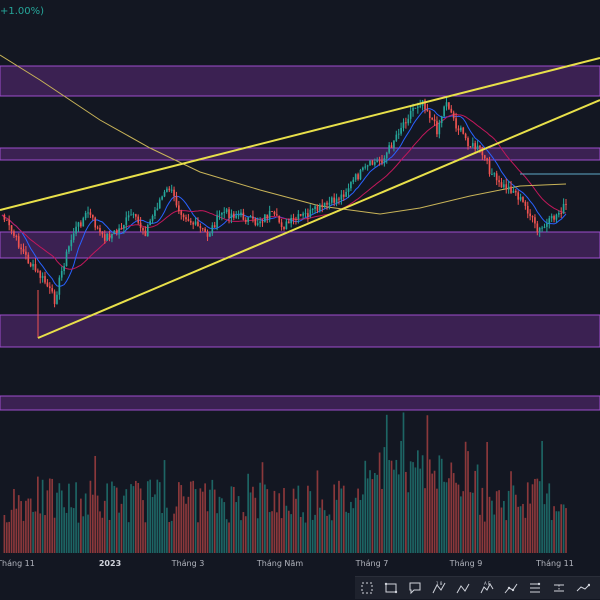 The height and width of the screenshot is (600, 600). Describe the element at coordinates (463, 588) in the screenshot. I see `pattern-icon` at that location.